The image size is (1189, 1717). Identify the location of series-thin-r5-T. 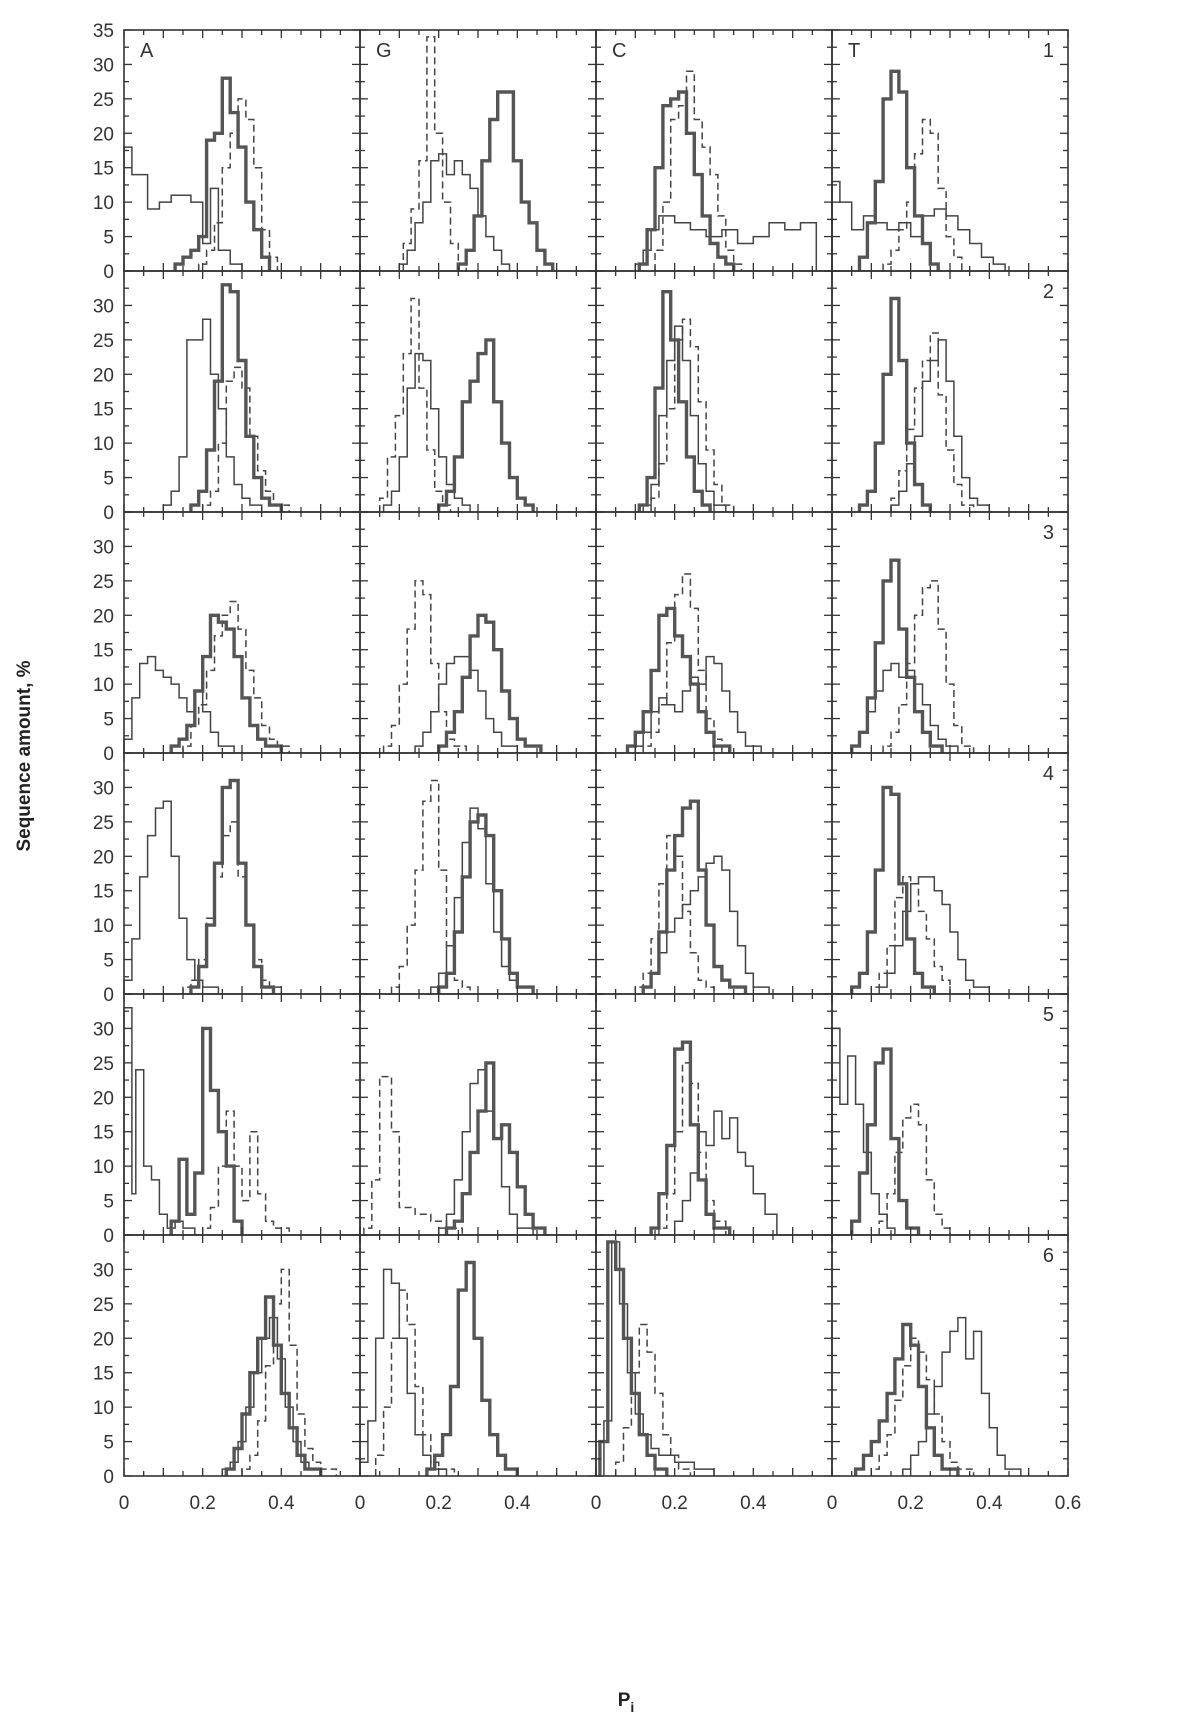
(863, 1131).